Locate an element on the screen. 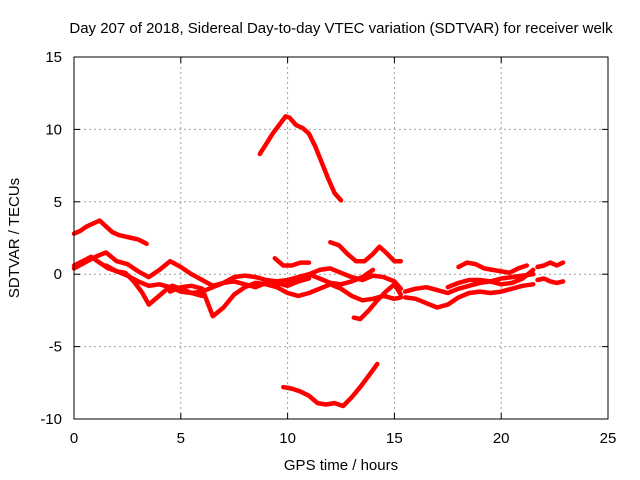 This screenshot has height=480, width=640. x-tick-label: 10 is located at coordinates (287, 438).